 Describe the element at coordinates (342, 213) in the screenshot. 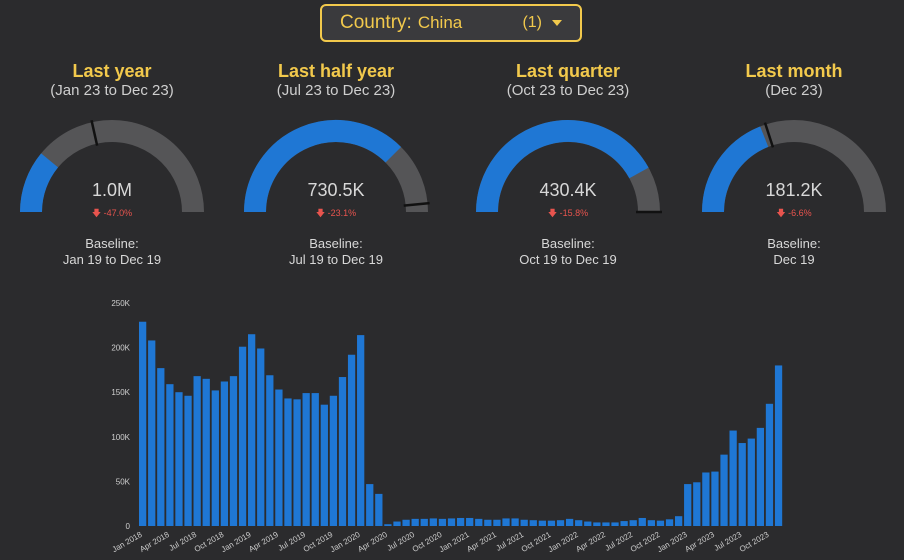

I see `delta-text: -23.1%` at that location.